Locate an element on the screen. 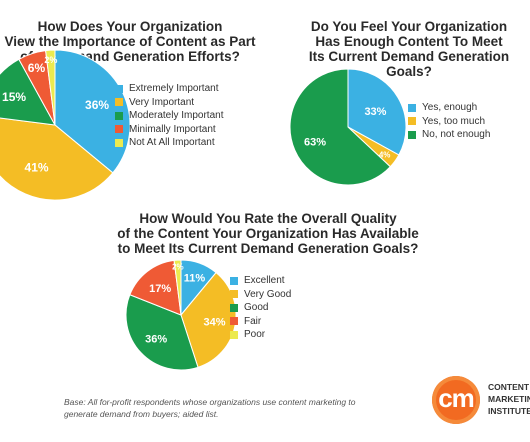 This screenshot has width=530, height=442. chart-3-legend-label-4: Fair is located at coordinates (253, 321).